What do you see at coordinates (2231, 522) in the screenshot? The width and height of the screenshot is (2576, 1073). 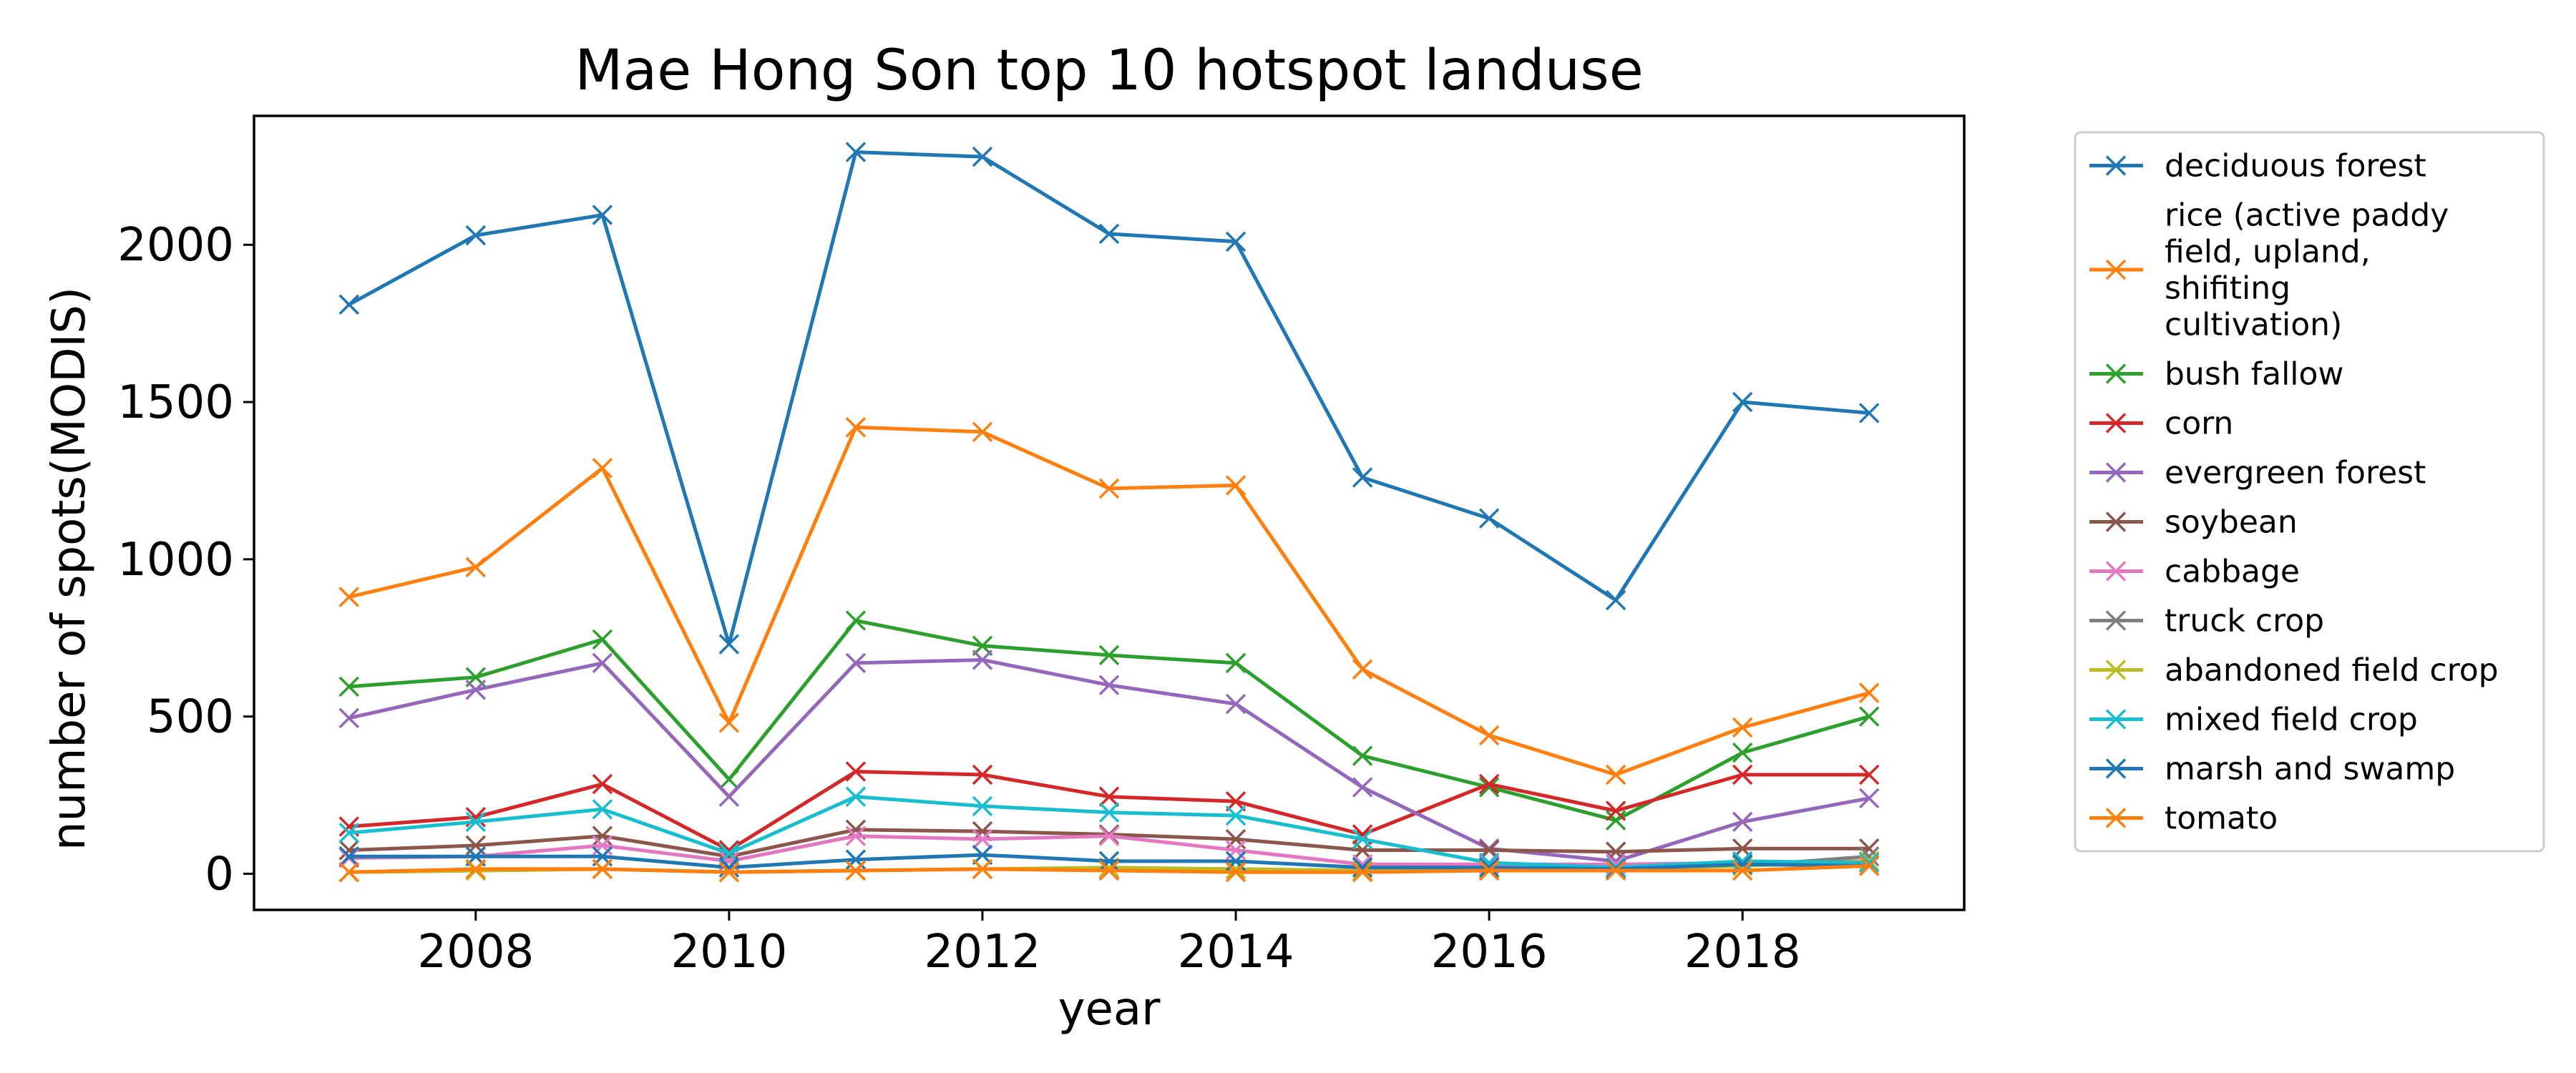 I see `legend-label: soybean` at bounding box center [2231, 522].